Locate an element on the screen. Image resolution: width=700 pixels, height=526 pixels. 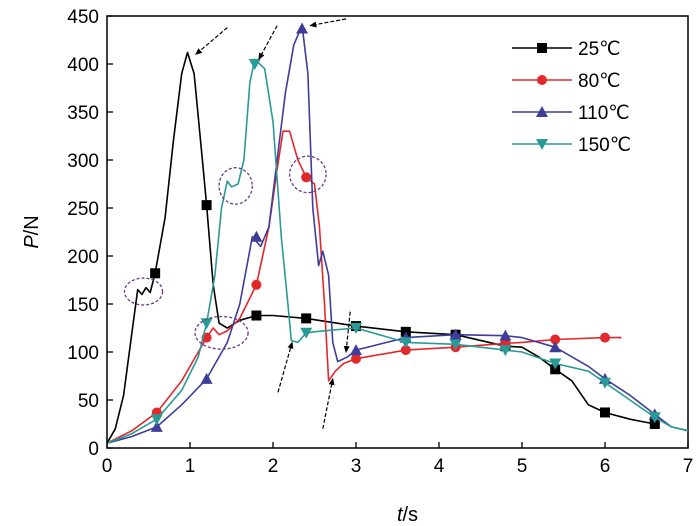
highlight-ellipse-80shoulderhigh is located at coordinates (307, 174).